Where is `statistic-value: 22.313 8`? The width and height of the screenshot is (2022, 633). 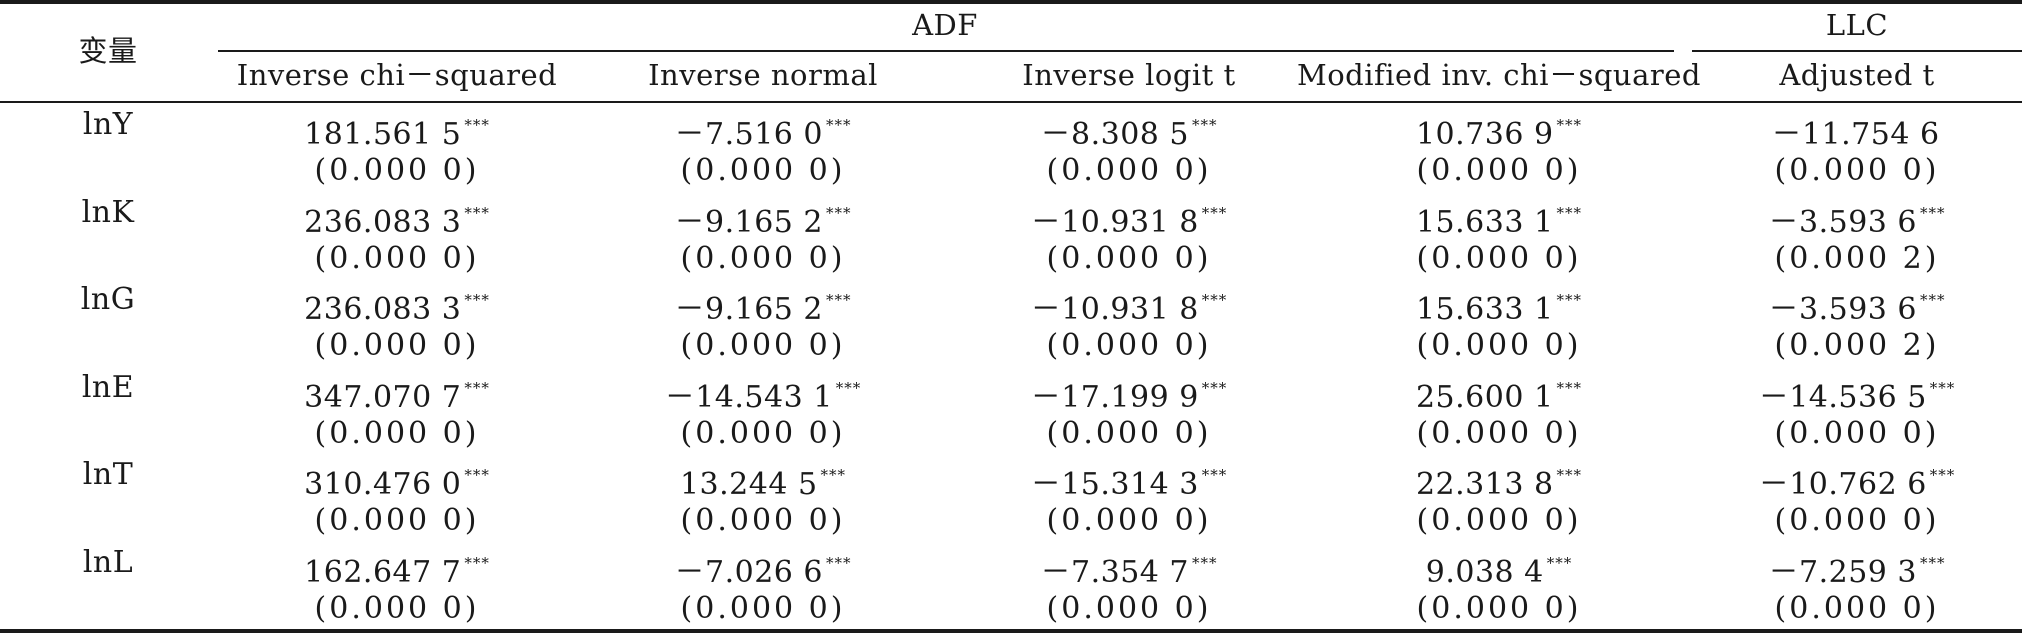
statistic-value: 22.313 8 is located at coordinates (1484, 484).